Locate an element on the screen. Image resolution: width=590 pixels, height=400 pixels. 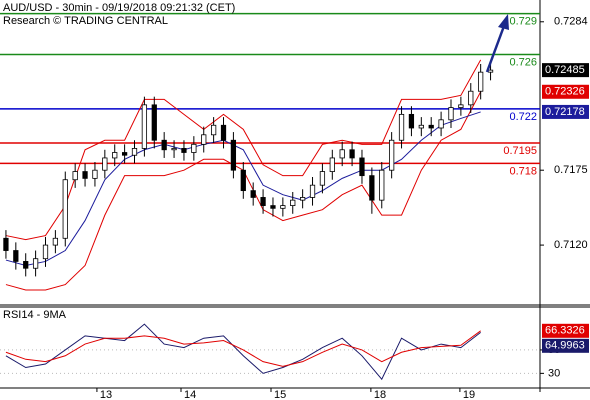
x-tick-label: 15 is located at coordinates (280, 394).